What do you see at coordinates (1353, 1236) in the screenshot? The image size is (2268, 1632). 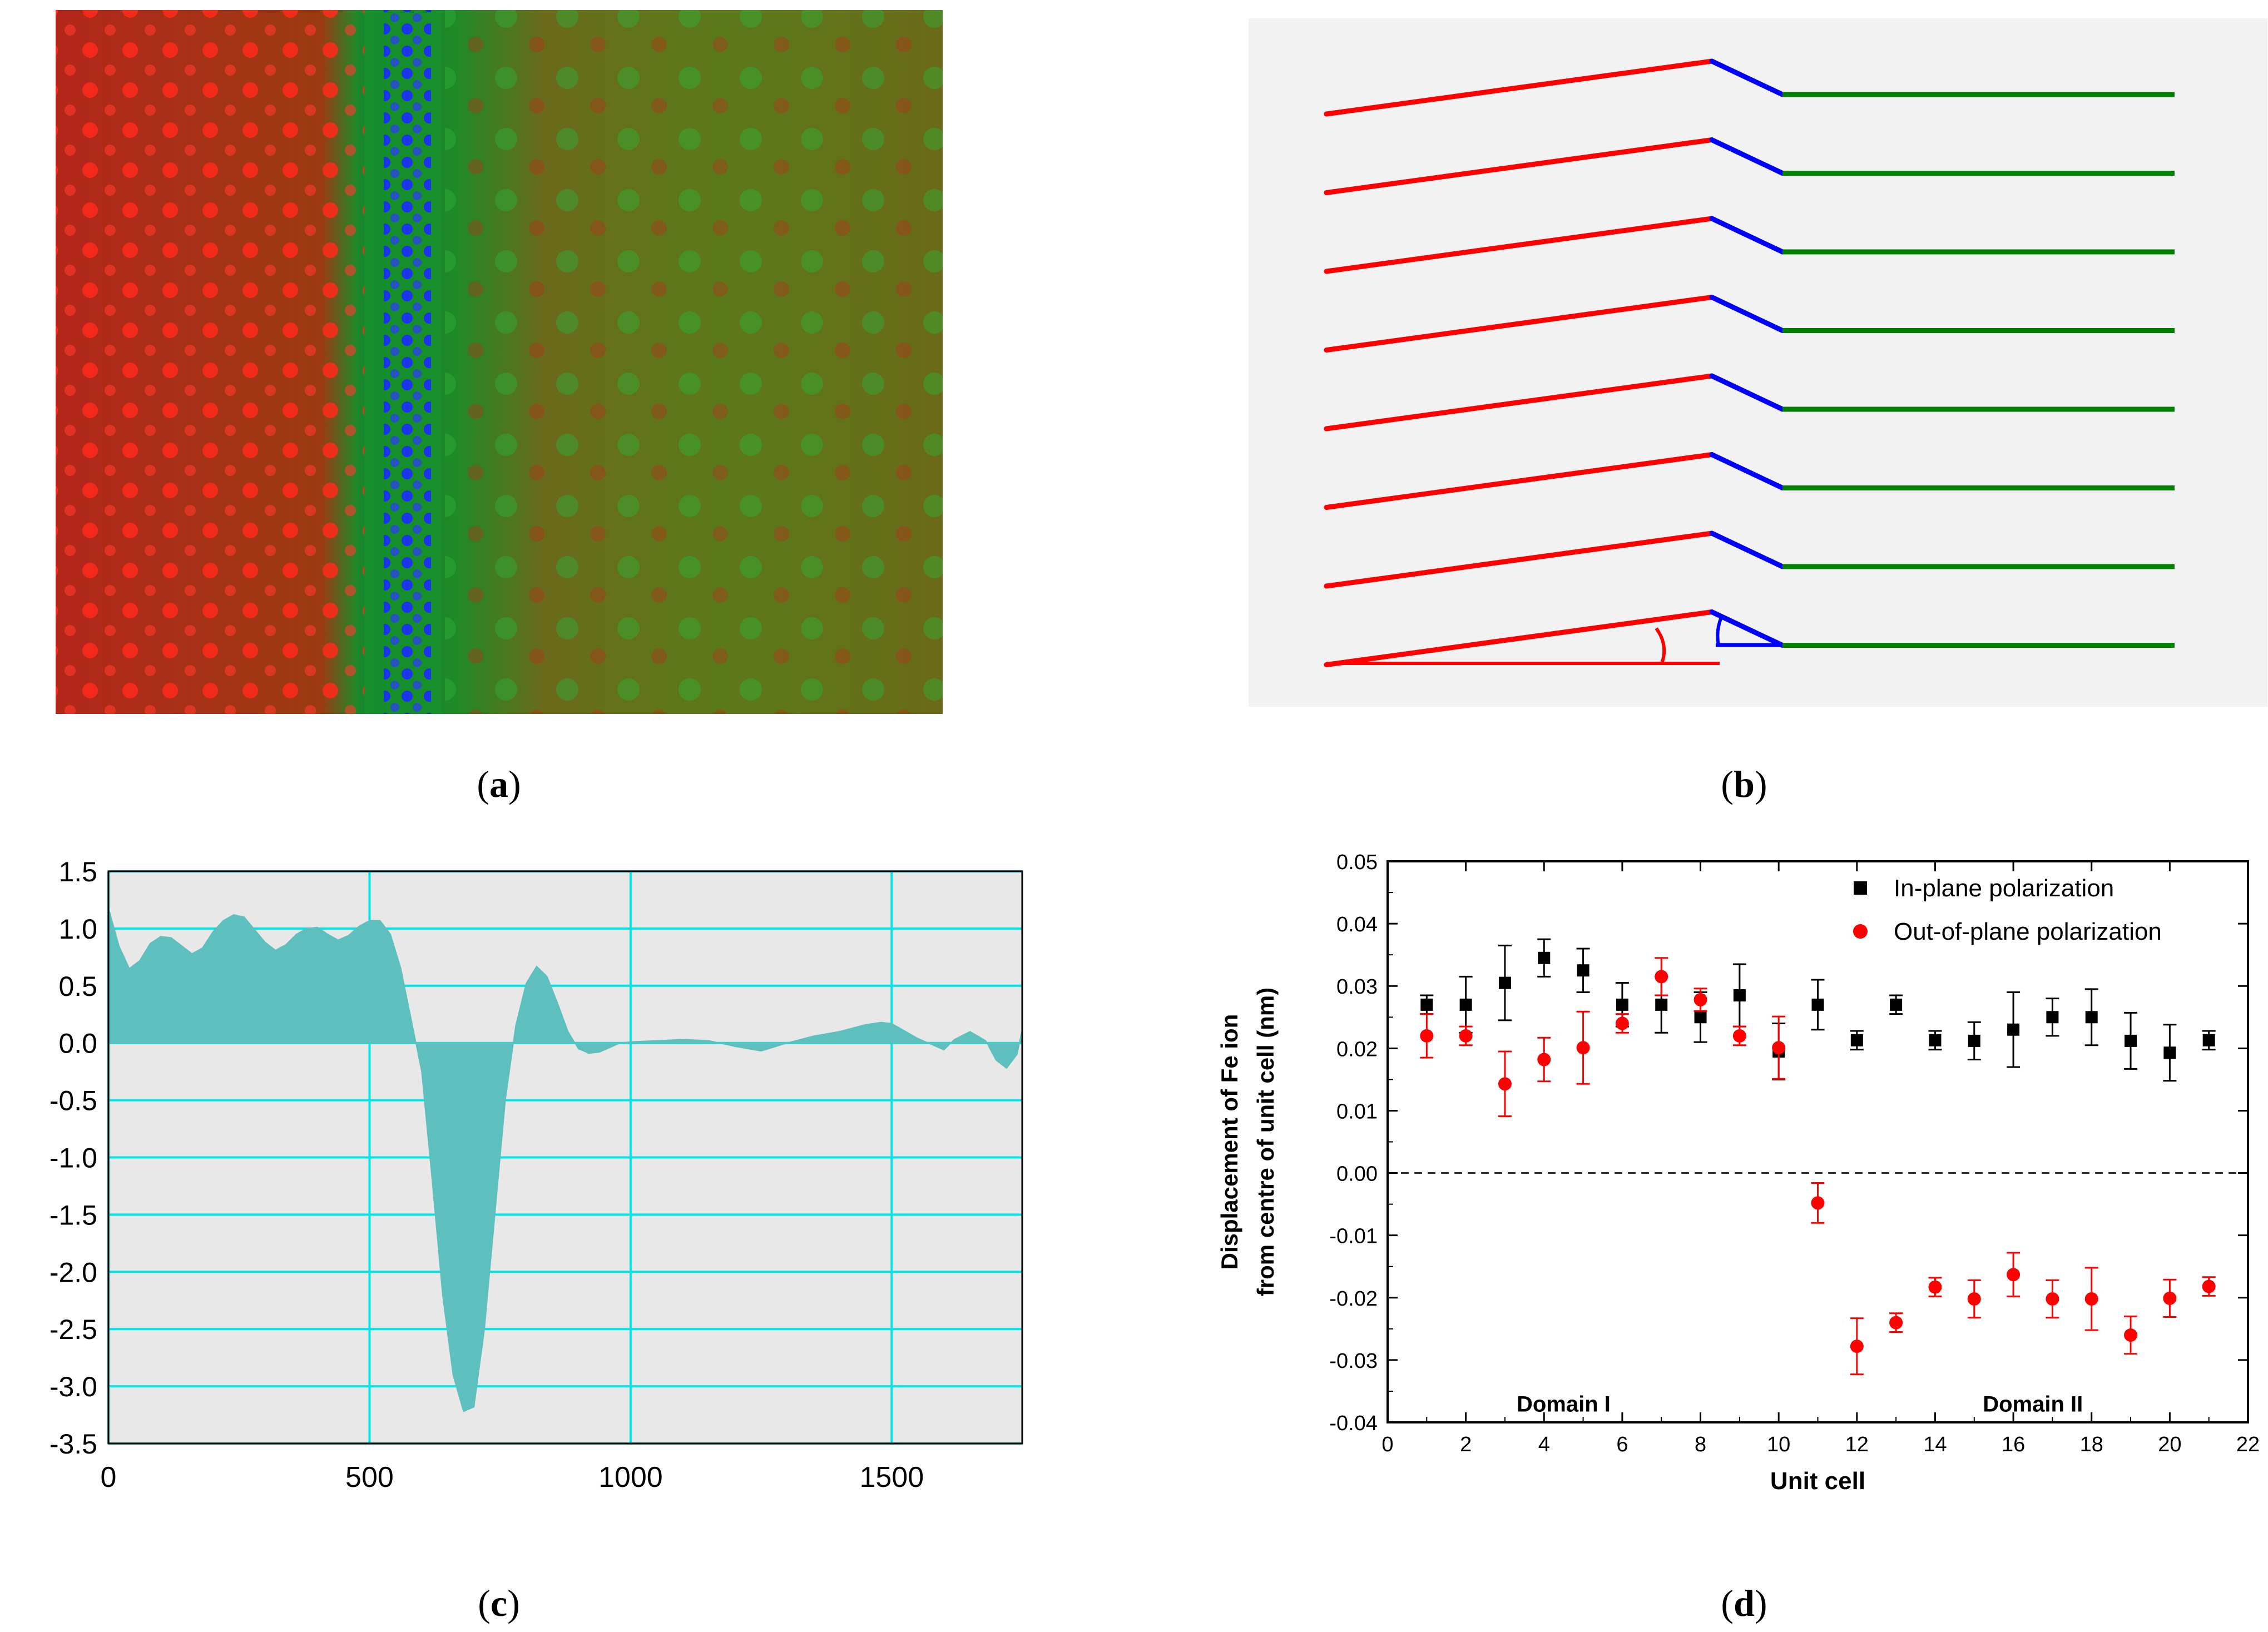 I see `y-tick-label: -0.01` at bounding box center [1353, 1236].